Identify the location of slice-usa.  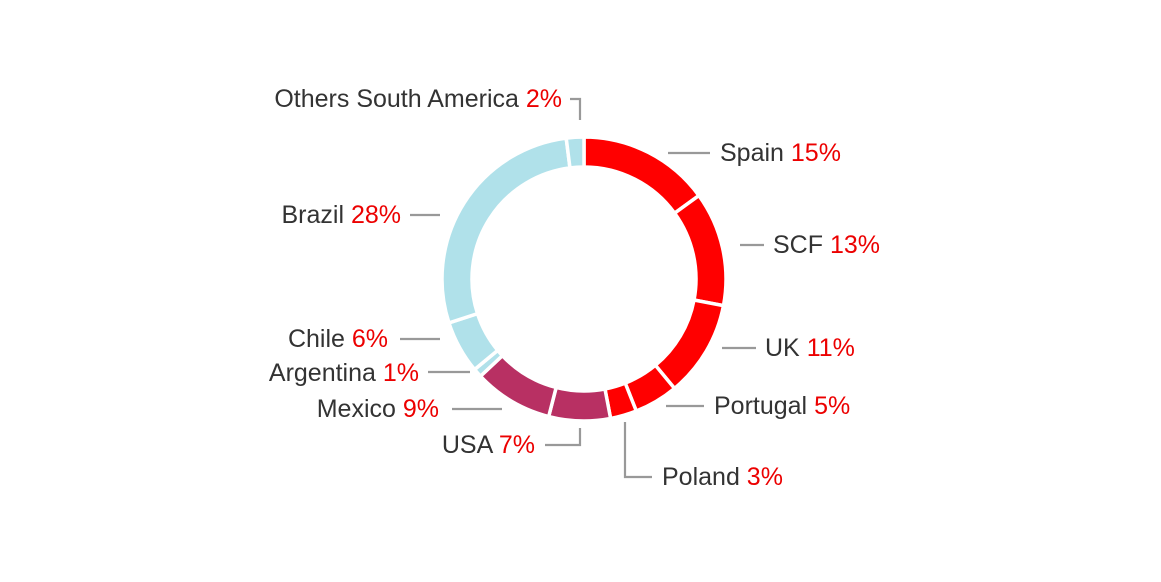
(579, 404).